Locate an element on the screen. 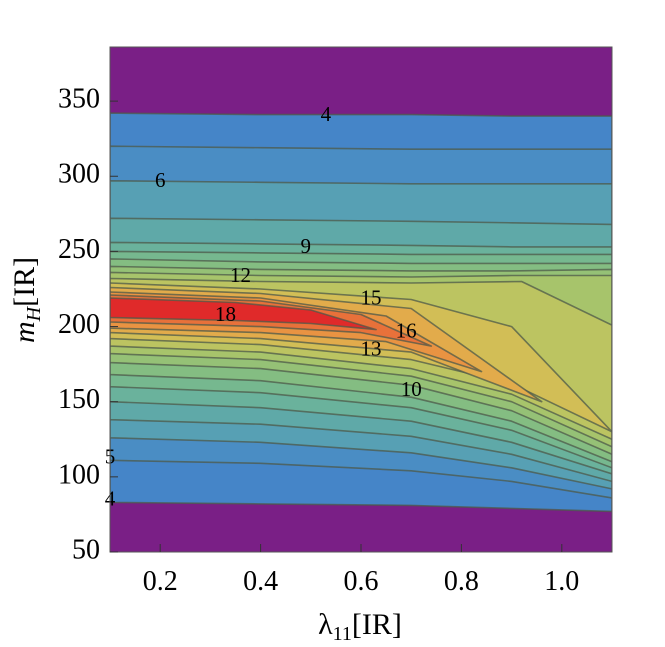  contour-label: 12 is located at coordinates (240, 275).